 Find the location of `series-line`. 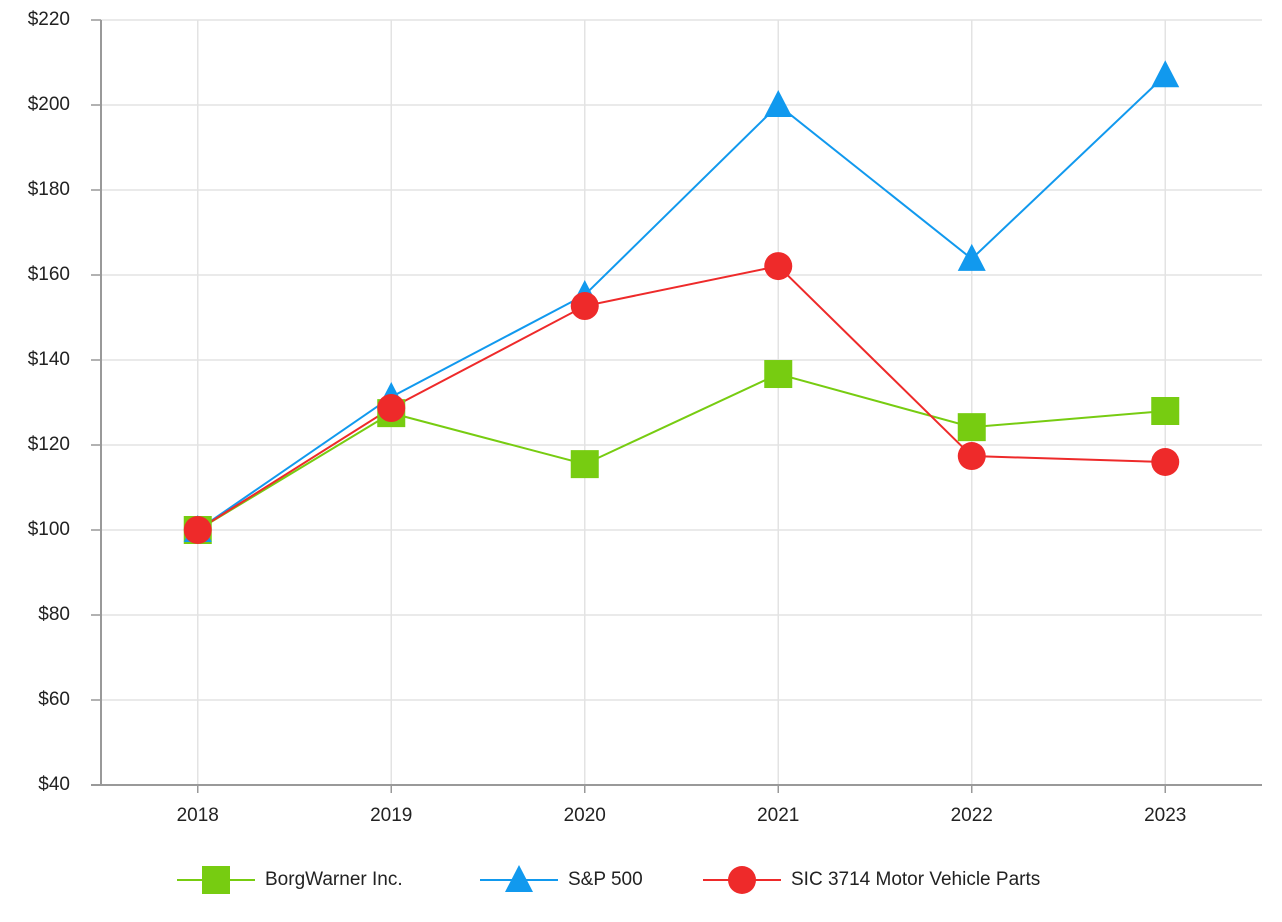

series-line is located at coordinates (681, 451).